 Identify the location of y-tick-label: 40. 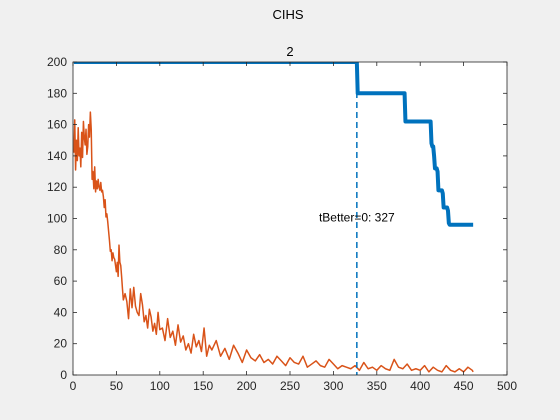
(61, 312).